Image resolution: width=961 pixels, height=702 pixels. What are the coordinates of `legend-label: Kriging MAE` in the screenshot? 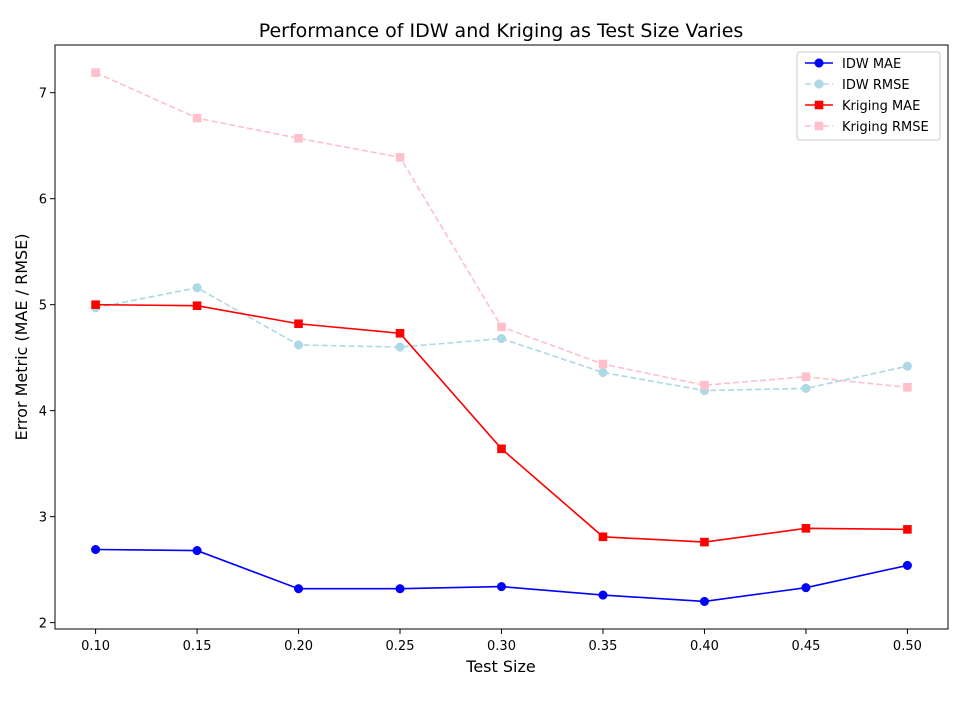 It's located at (881, 106).